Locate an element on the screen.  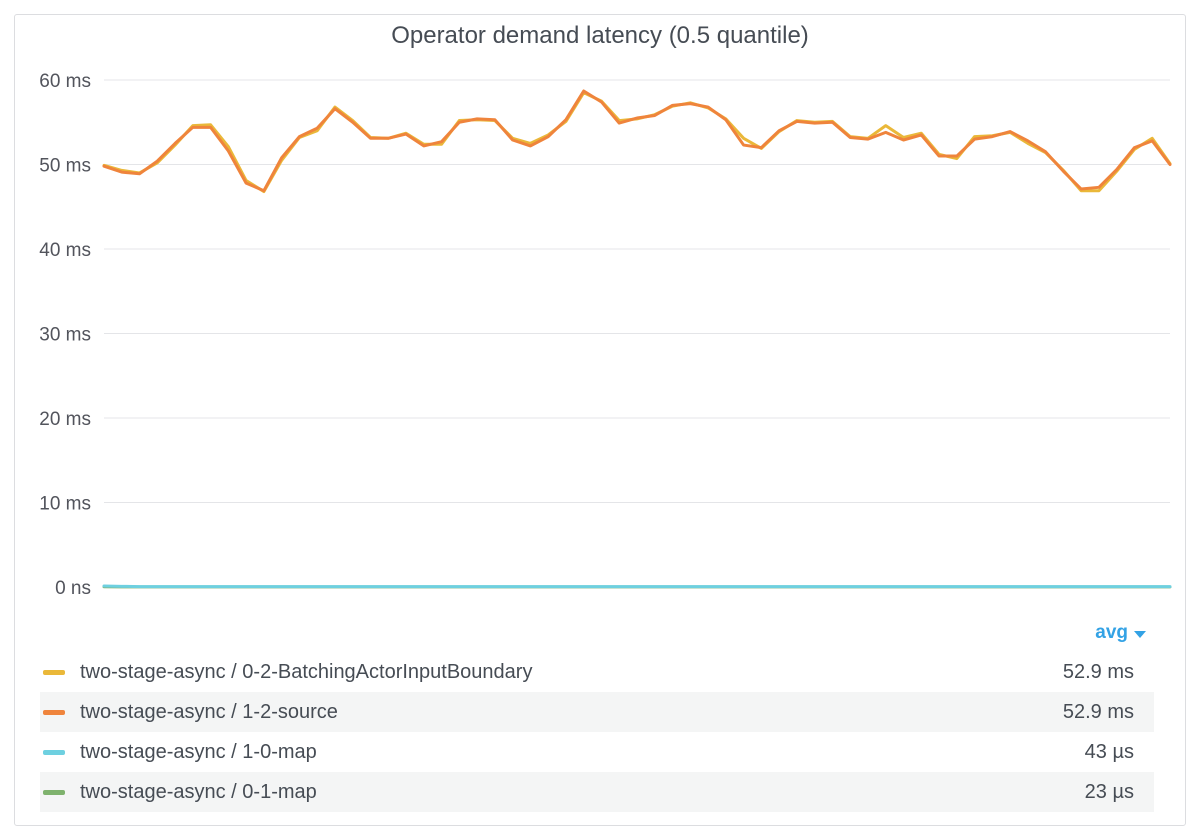
legend-item: two-stage-async / 1-2-source 52.9 ms is located at coordinates (597, 712).